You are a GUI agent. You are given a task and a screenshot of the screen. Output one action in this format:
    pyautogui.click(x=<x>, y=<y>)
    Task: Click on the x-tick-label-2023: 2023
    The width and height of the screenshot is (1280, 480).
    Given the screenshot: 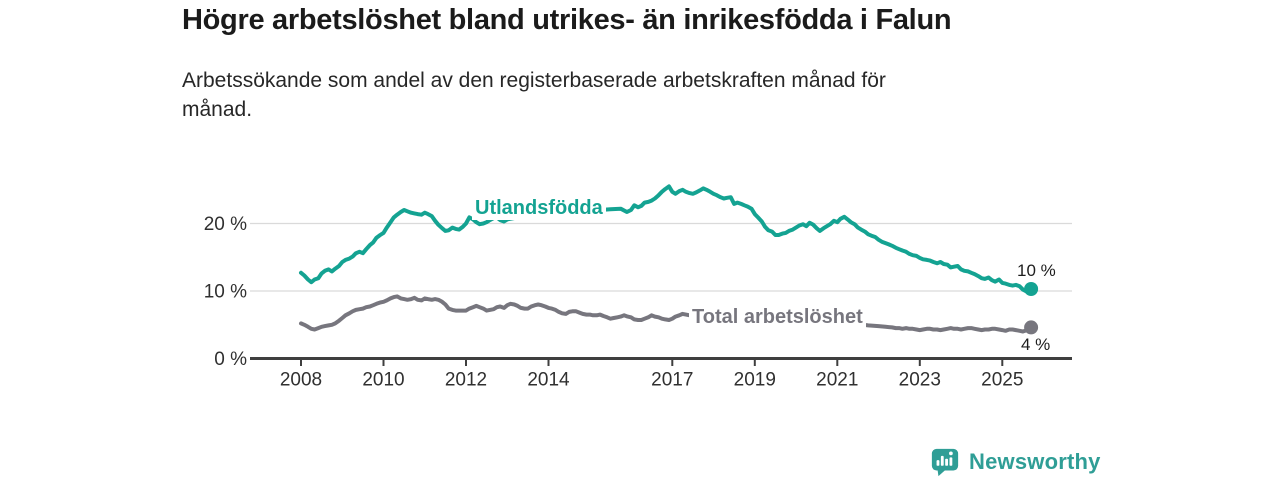 What is the action you would take?
    pyautogui.click(x=920, y=380)
    